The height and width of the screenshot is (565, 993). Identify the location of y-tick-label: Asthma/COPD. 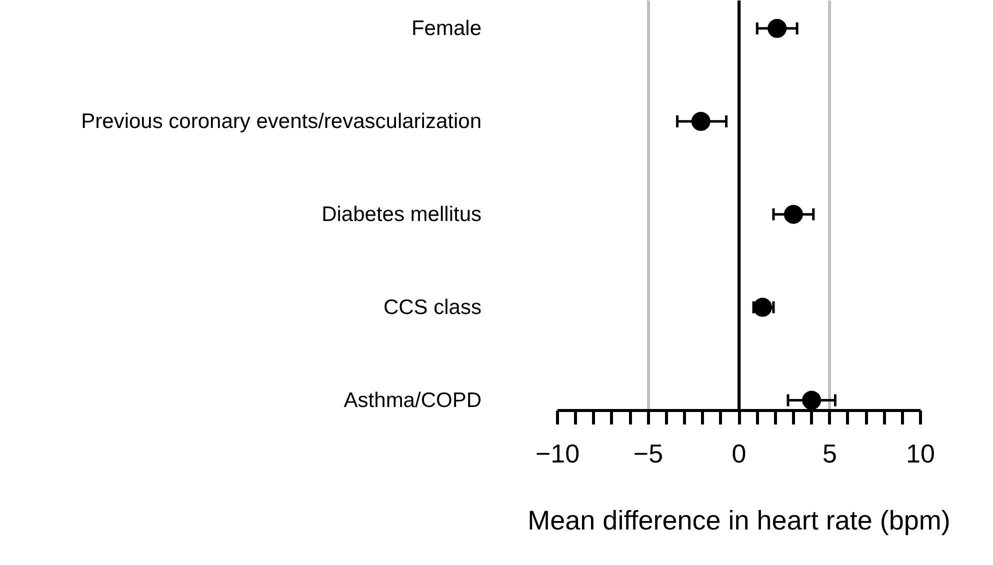
(413, 400).